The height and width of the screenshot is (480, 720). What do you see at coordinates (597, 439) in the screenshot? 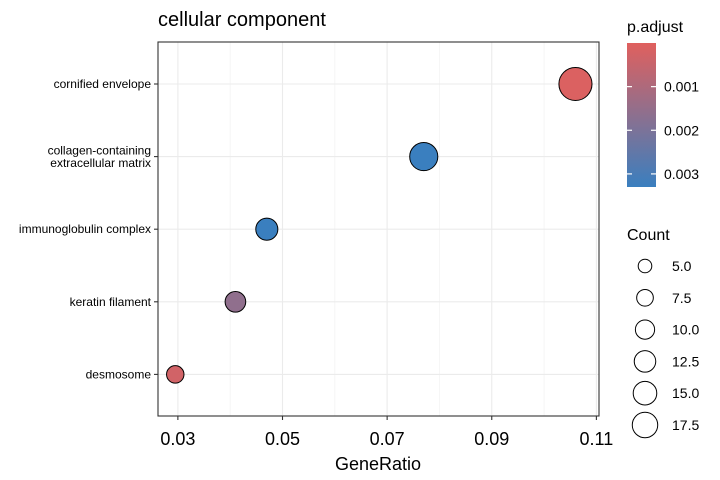
I see `x-tick-label: 0.11` at bounding box center [597, 439].